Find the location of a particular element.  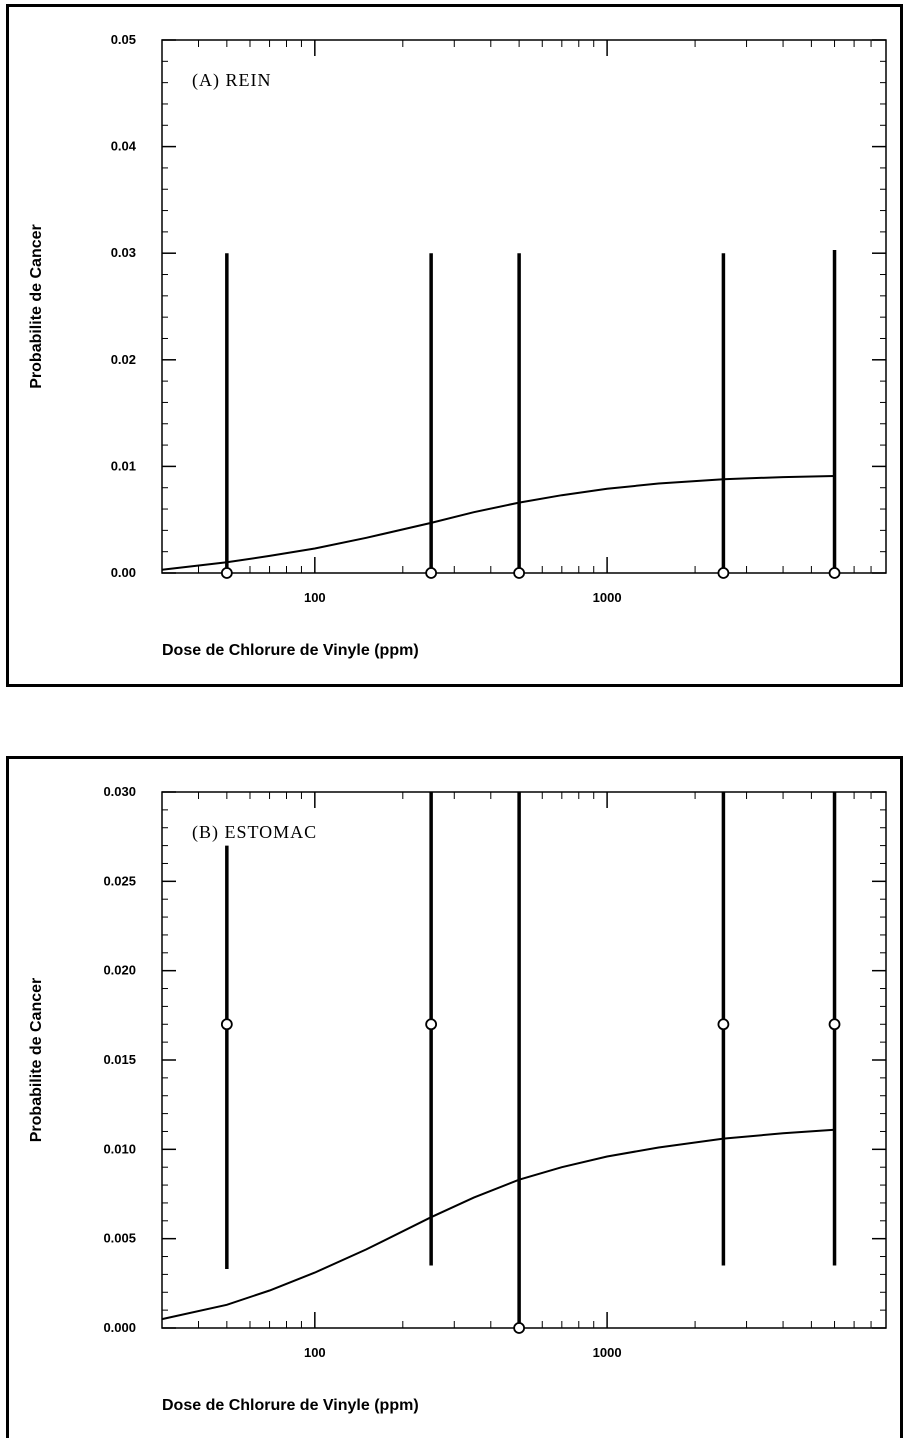

y-tick-label: 0.05 is located at coordinates (123, 39).